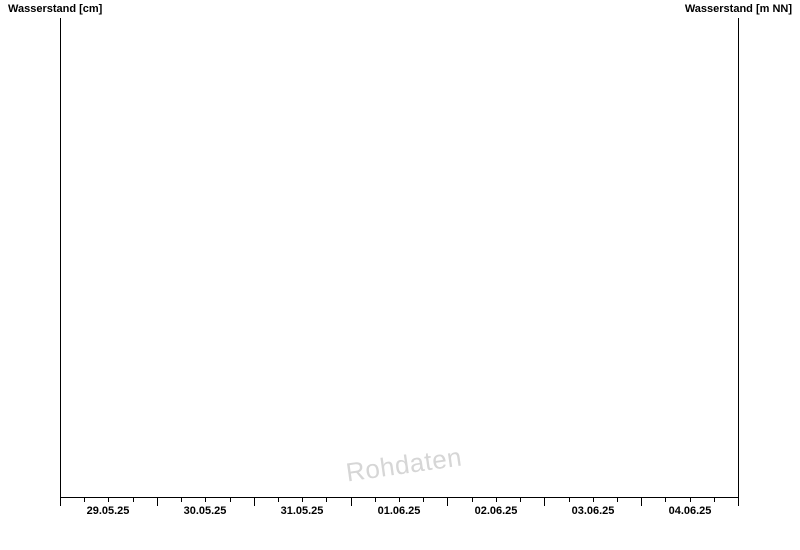 The image size is (800, 550). Describe the element at coordinates (738, 9) in the screenshot. I see `right-axis-unit-caption: Wasserstand [m NN]` at that location.